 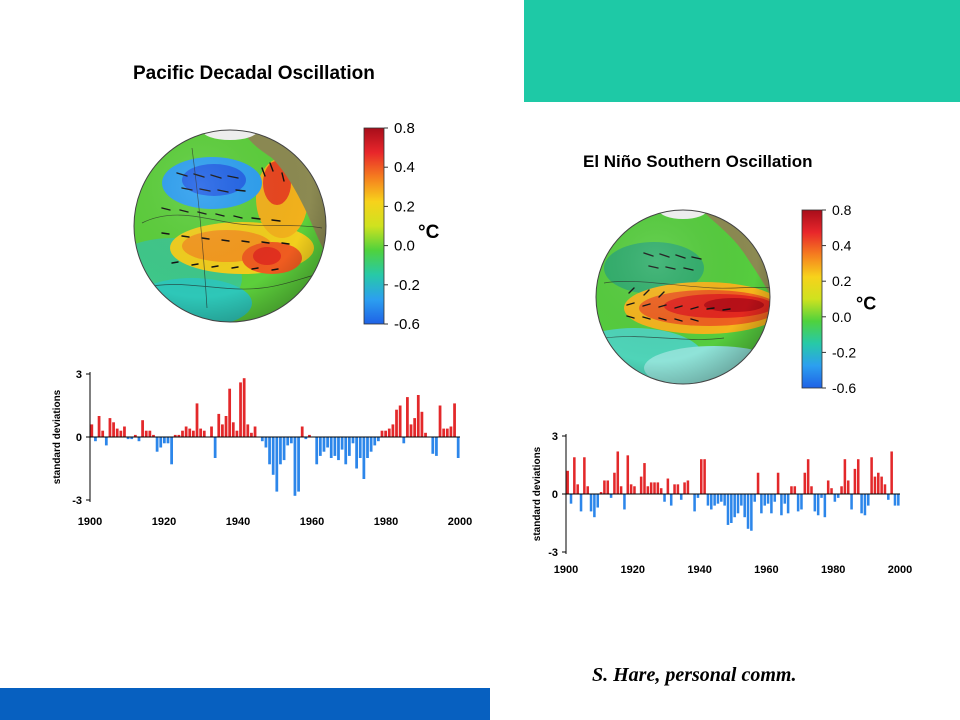 What do you see at coordinates (842, 246) in the screenshot?
I see `colorbar-tick-label: 0.4` at bounding box center [842, 246].